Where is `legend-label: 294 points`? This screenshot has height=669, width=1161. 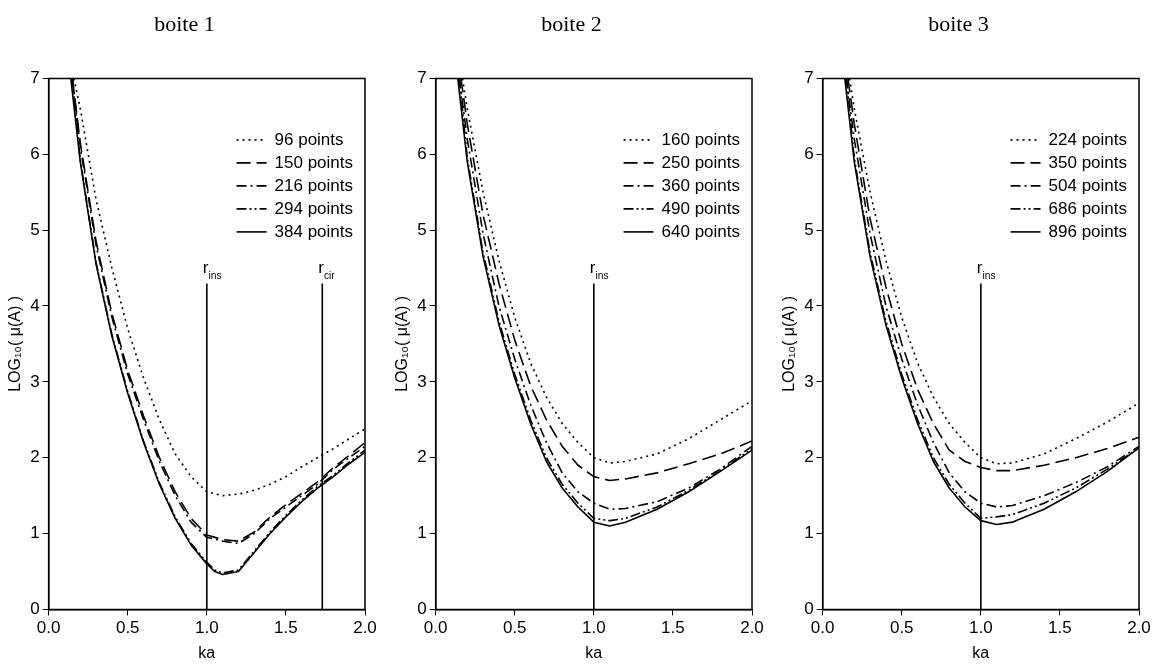 legend-label: 294 points is located at coordinates (313, 208).